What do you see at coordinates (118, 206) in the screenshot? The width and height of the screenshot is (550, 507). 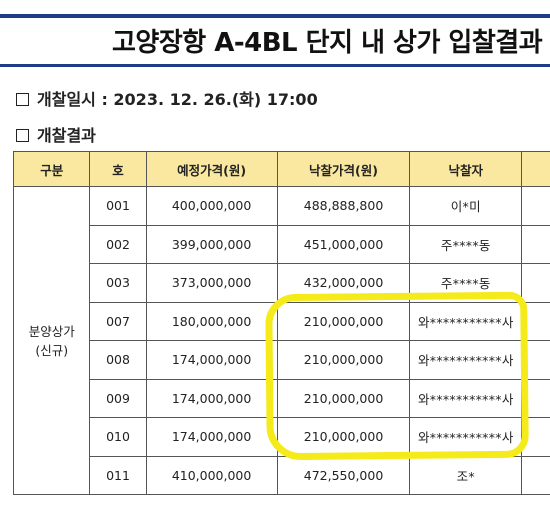 I see `unit-cell: 001` at bounding box center [118, 206].